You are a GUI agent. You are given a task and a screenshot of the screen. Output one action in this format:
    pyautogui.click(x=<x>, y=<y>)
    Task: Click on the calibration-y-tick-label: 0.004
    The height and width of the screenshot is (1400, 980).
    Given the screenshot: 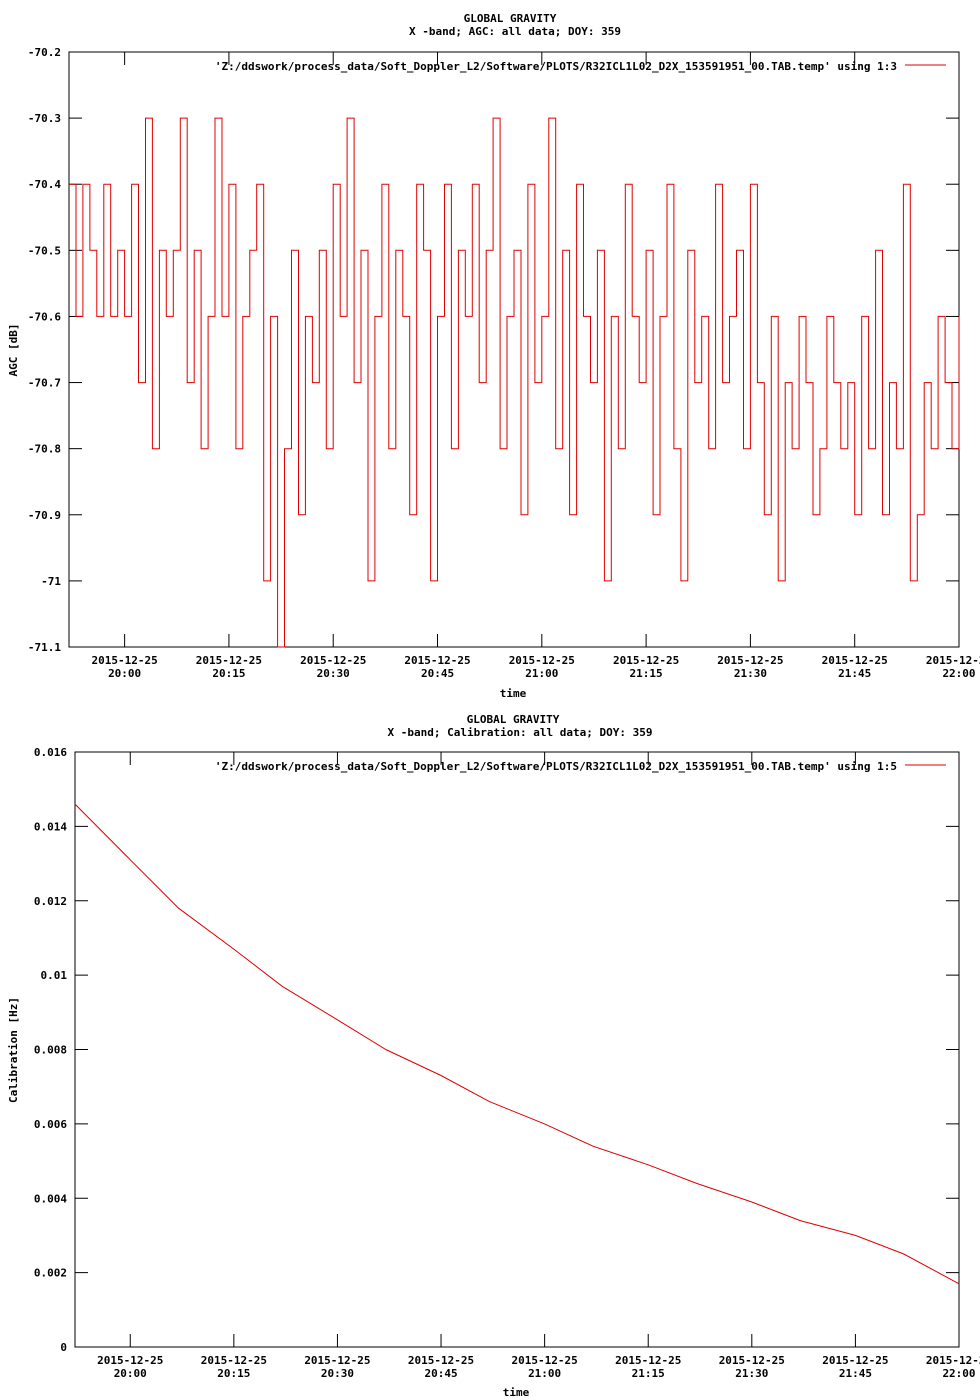 What is the action you would take?
    pyautogui.click(x=50, y=1198)
    